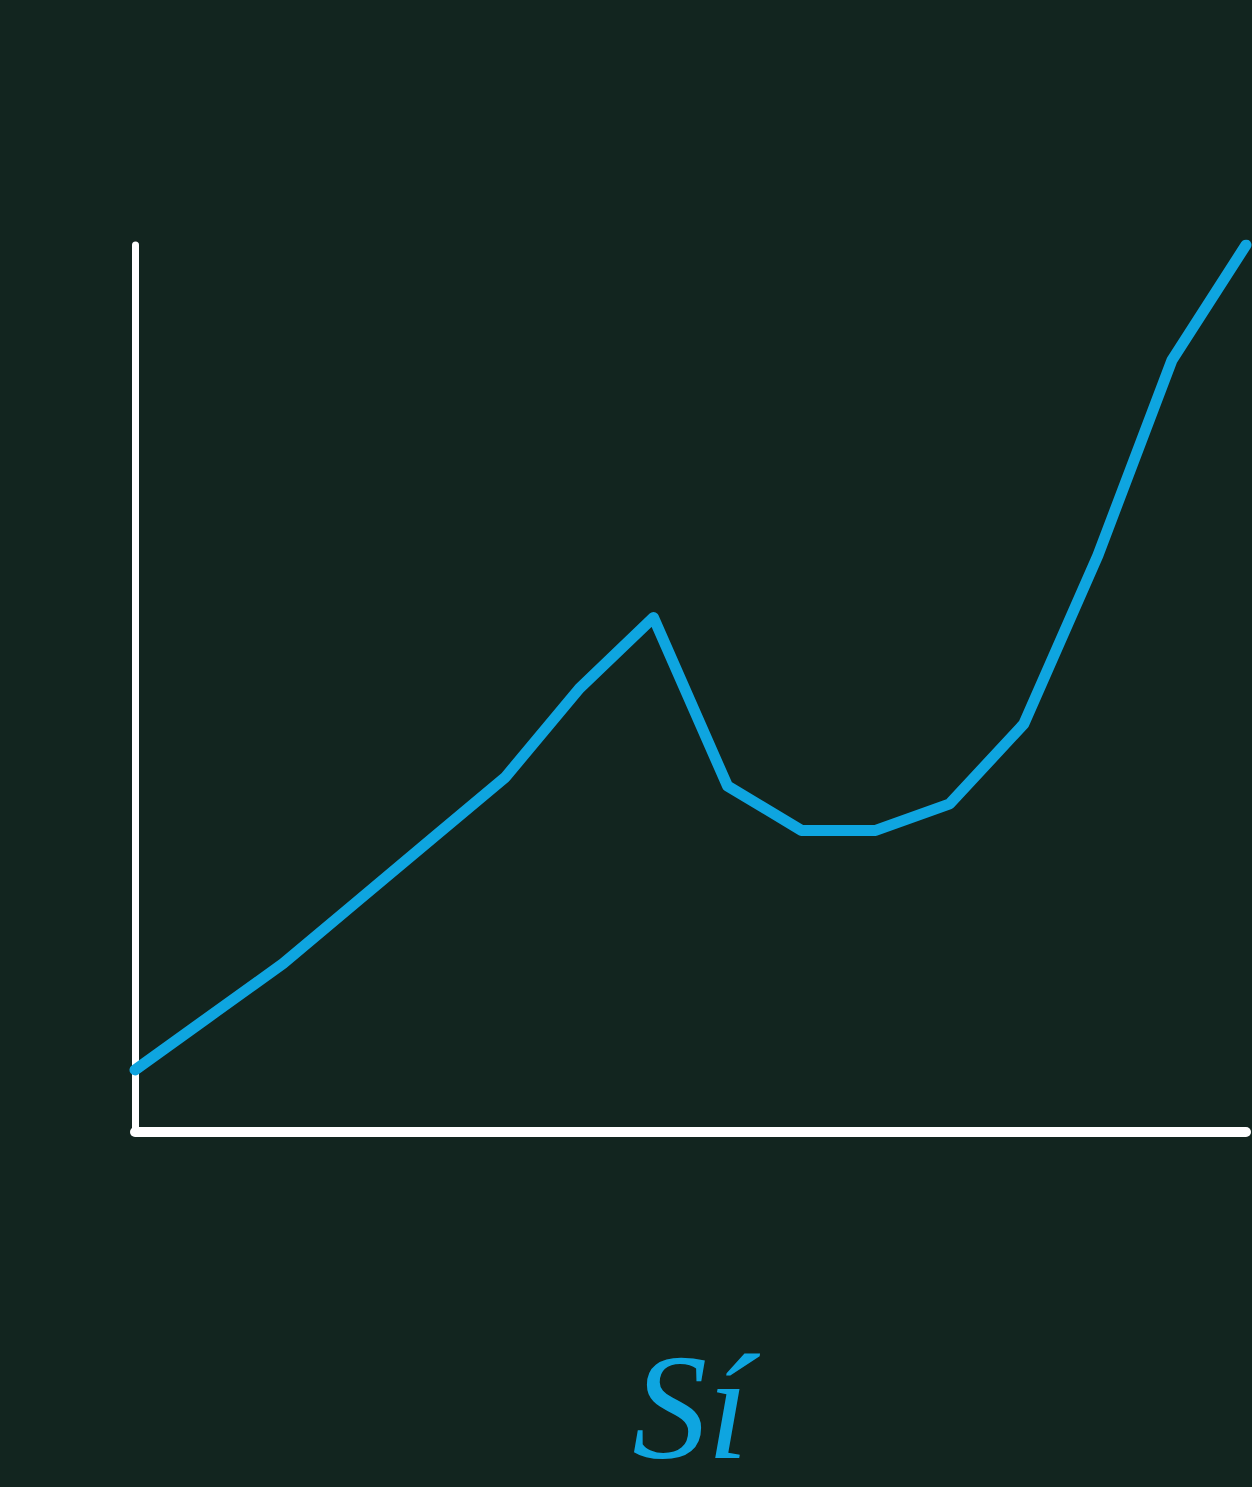  What do you see at coordinates (696, 1405) in the screenshot?
I see `x-axis-title: Sí` at bounding box center [696, 1405].